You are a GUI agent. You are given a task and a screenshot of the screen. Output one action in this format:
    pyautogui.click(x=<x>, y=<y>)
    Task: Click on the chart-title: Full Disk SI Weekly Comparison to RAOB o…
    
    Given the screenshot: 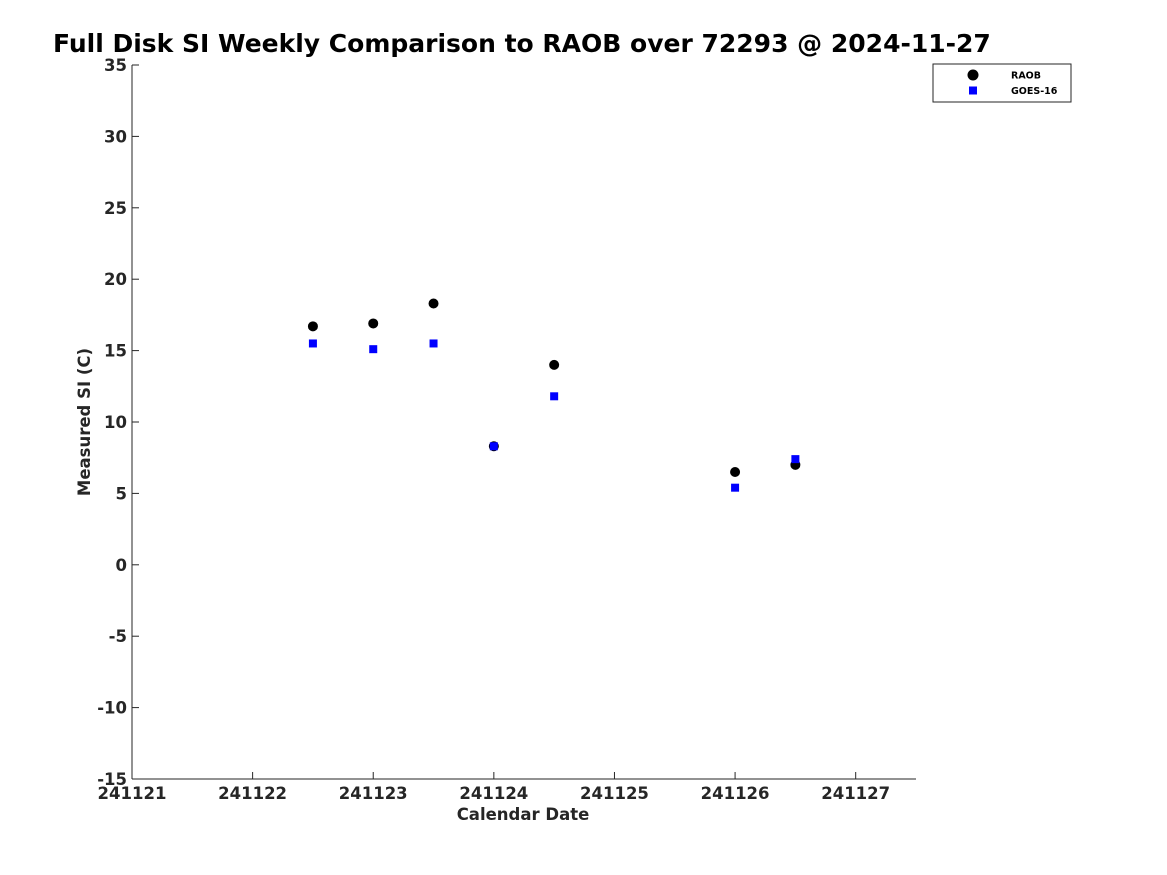 What is the action you would take?
    pyautogui.click(x=522, y=43)
    